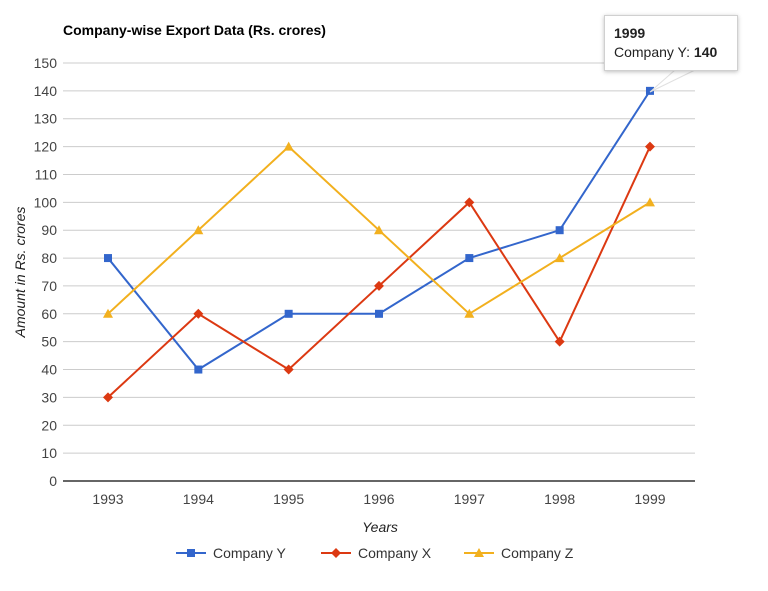  Describe the element at coordinates (49, 370) in the screenshot. I see `y-tick-label: 40` at that location.